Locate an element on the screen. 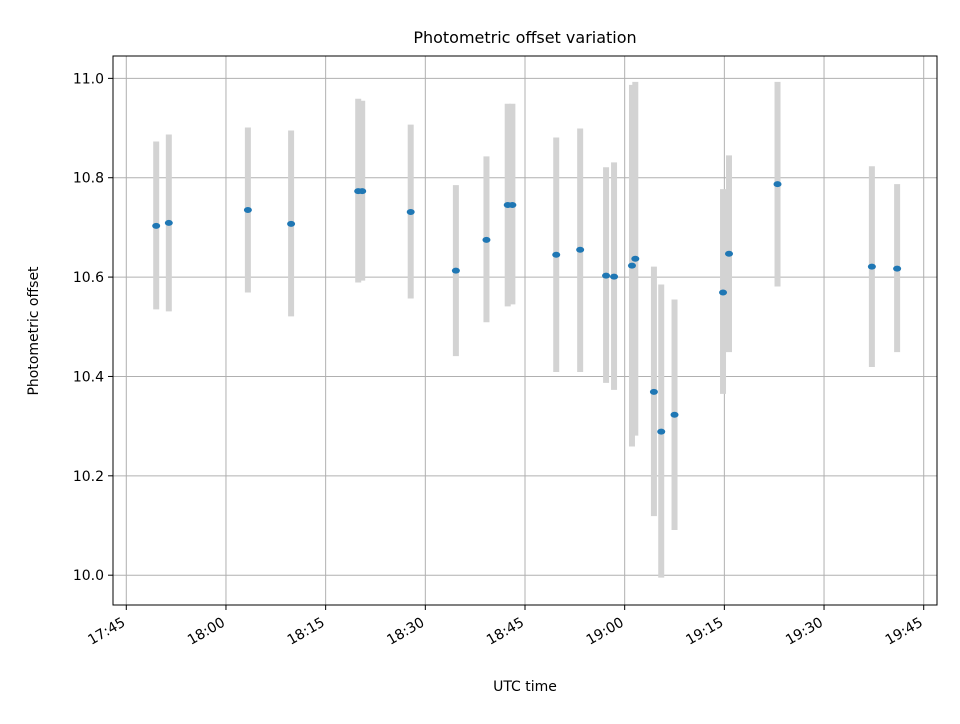 The width and height of the screenshot is (960, 724). y-tick-label: 10.2 is located at coordinates (88, 477).